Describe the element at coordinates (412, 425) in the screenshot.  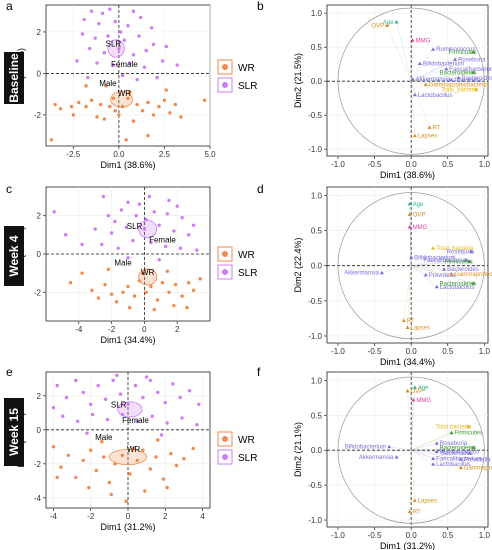
I see `panel-f-arrow-mmg` at that location.